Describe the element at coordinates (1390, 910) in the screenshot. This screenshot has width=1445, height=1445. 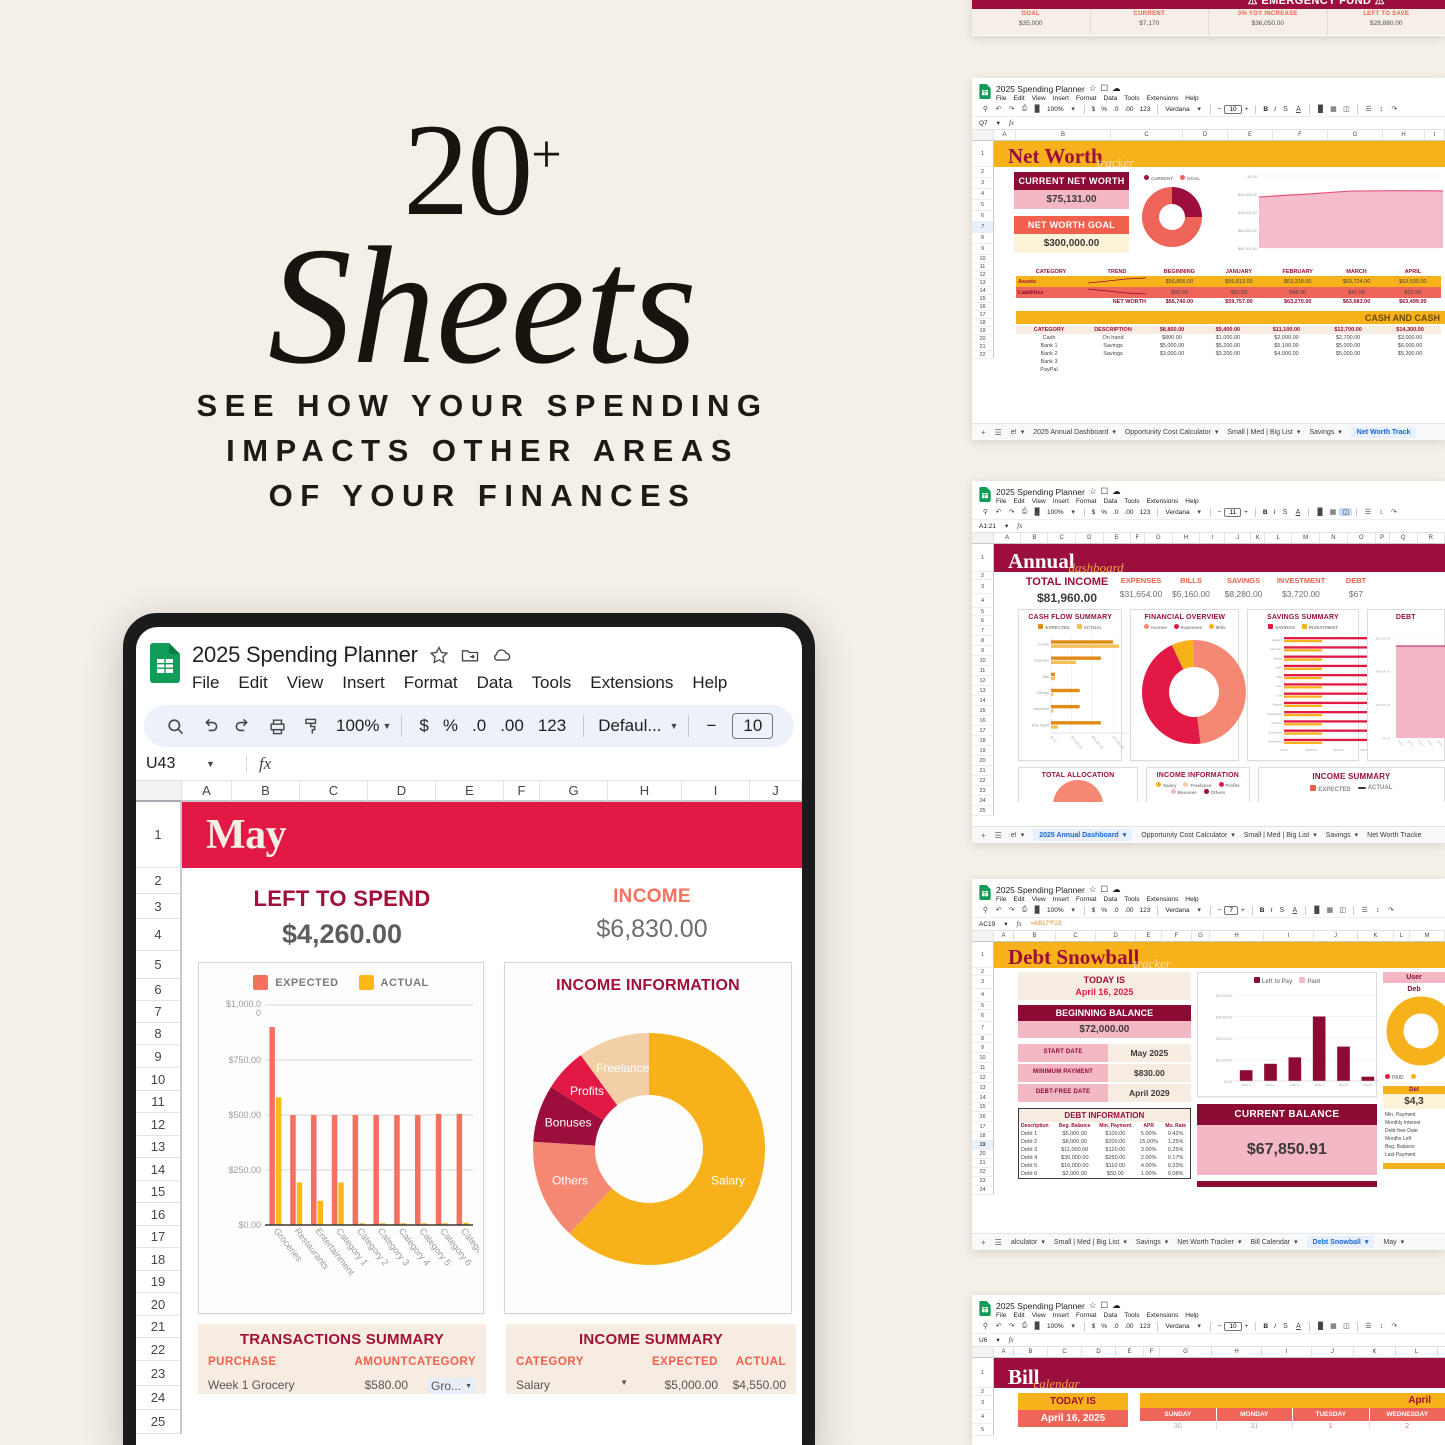
I see `text-wrap-icon: ↷` at that location.